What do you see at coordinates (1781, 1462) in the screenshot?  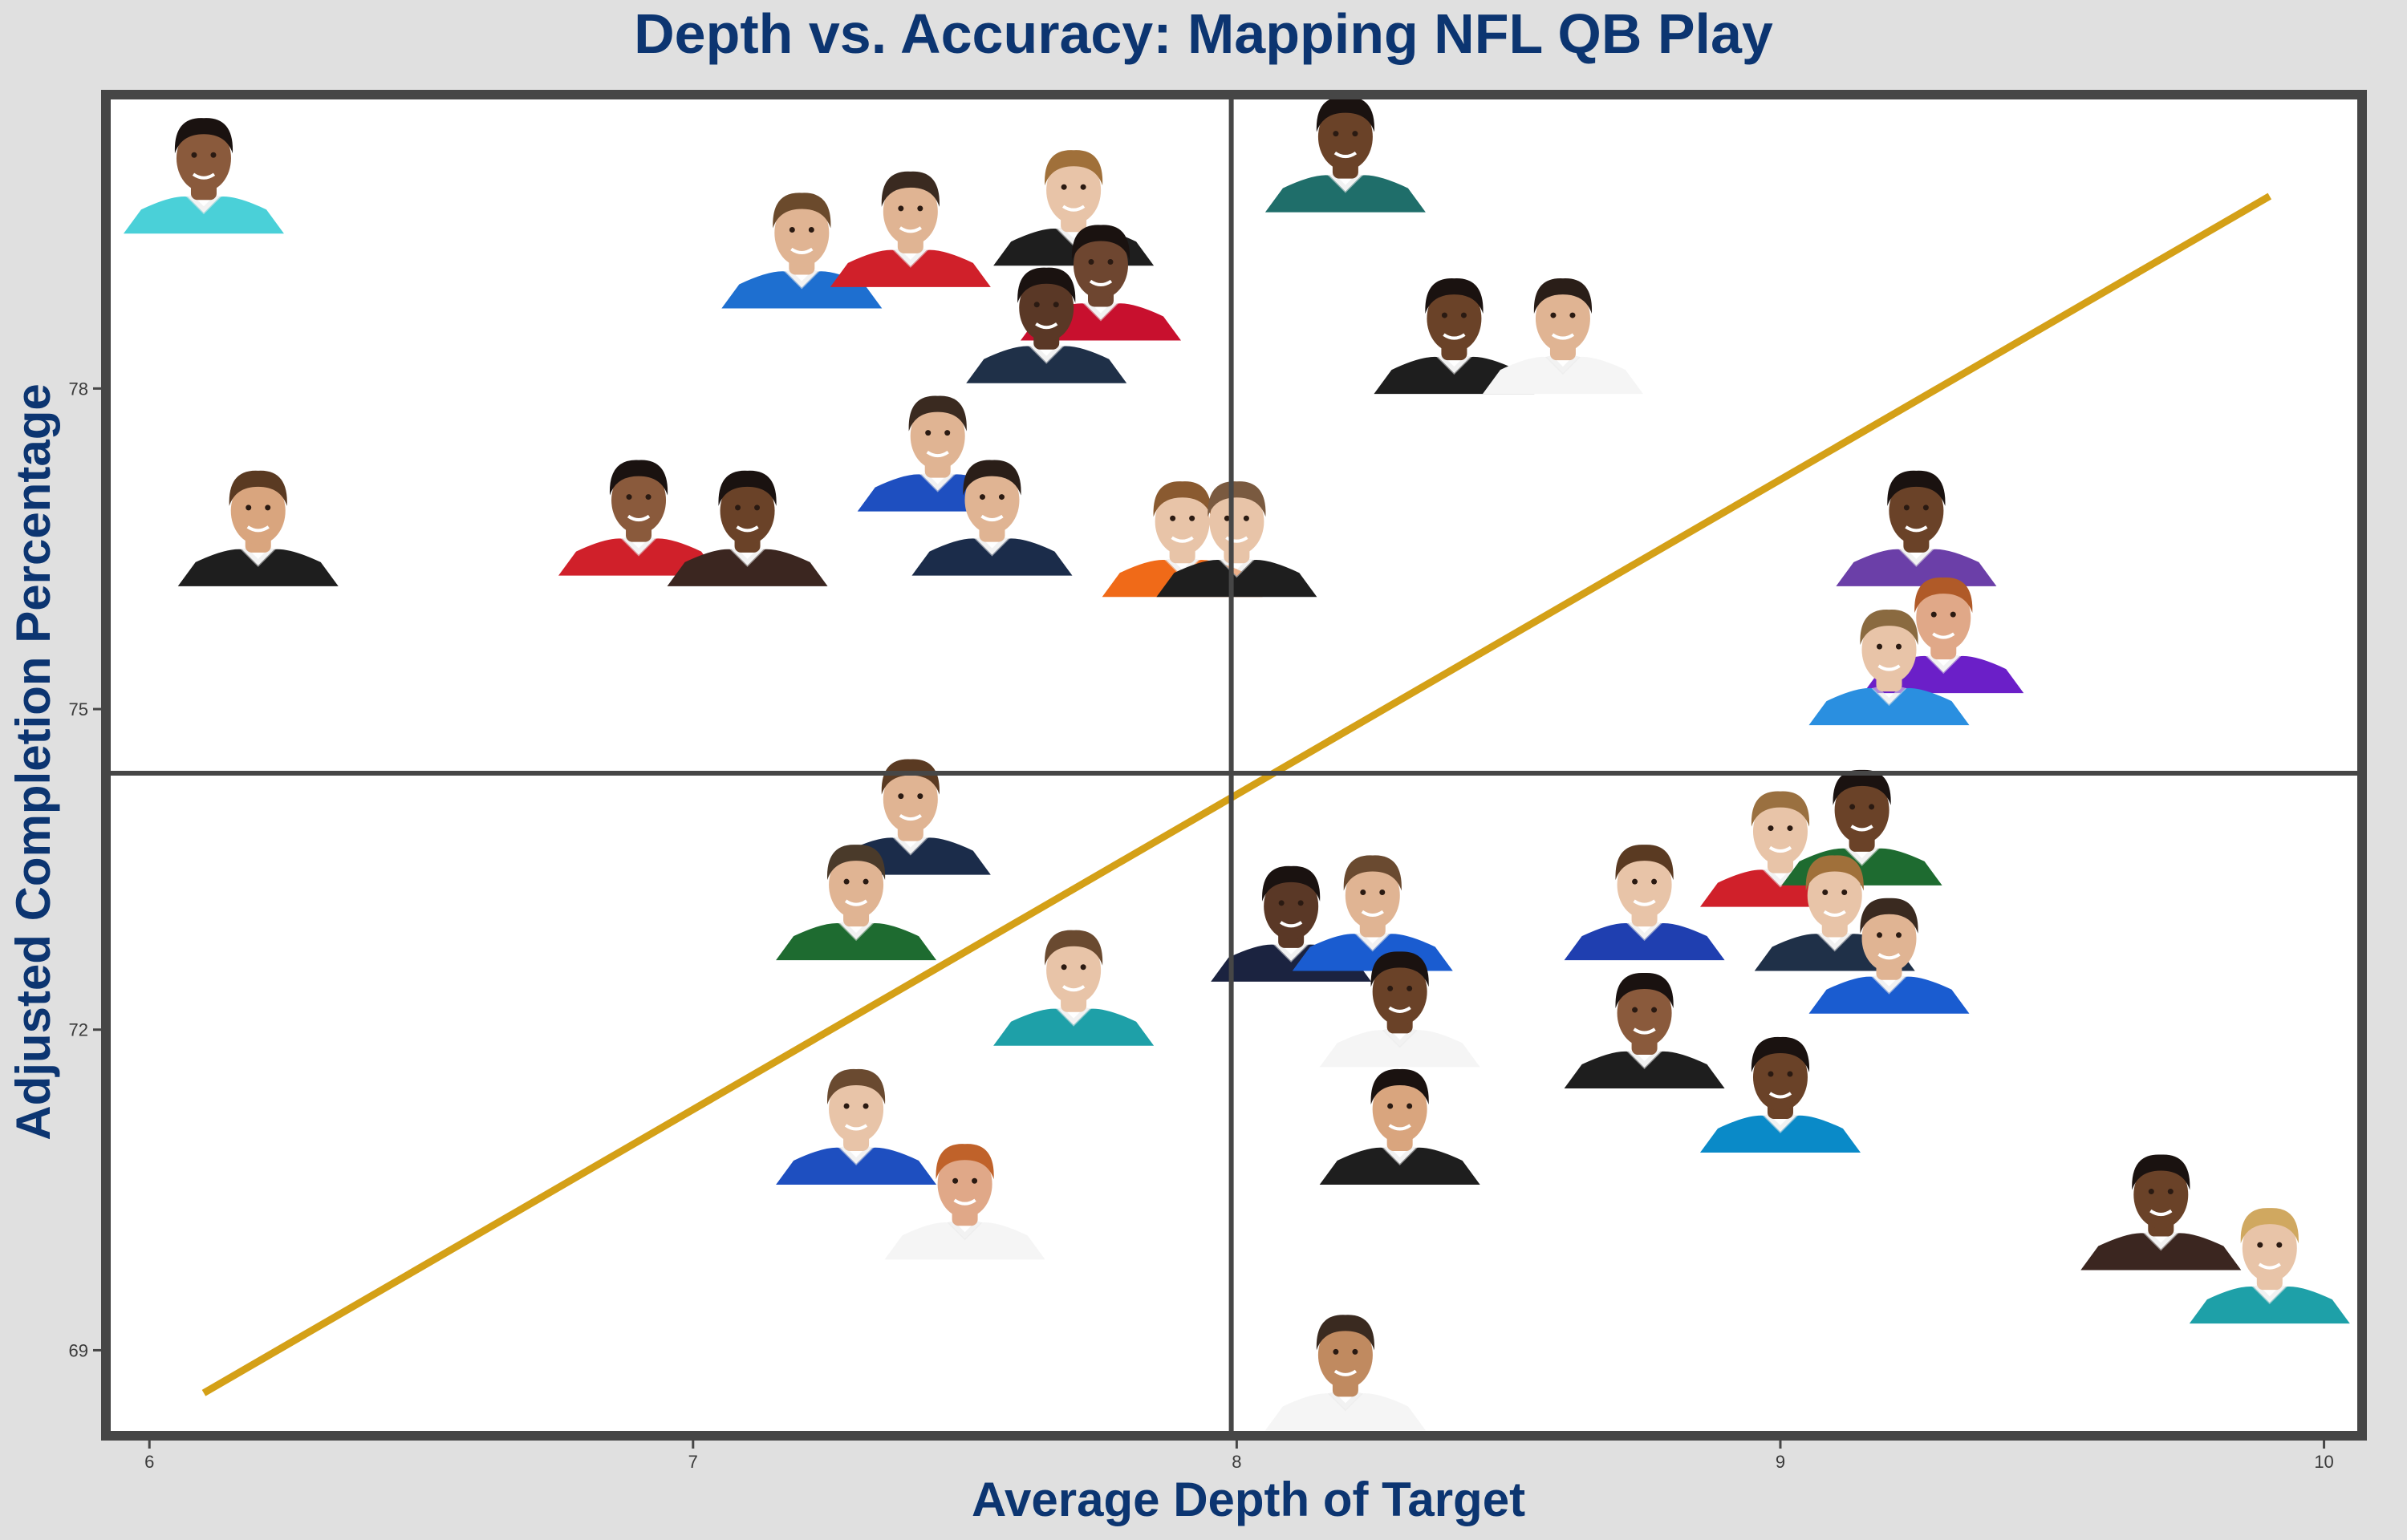 I see `x-tick-label: 9` at bounding box center [1781, 1462].